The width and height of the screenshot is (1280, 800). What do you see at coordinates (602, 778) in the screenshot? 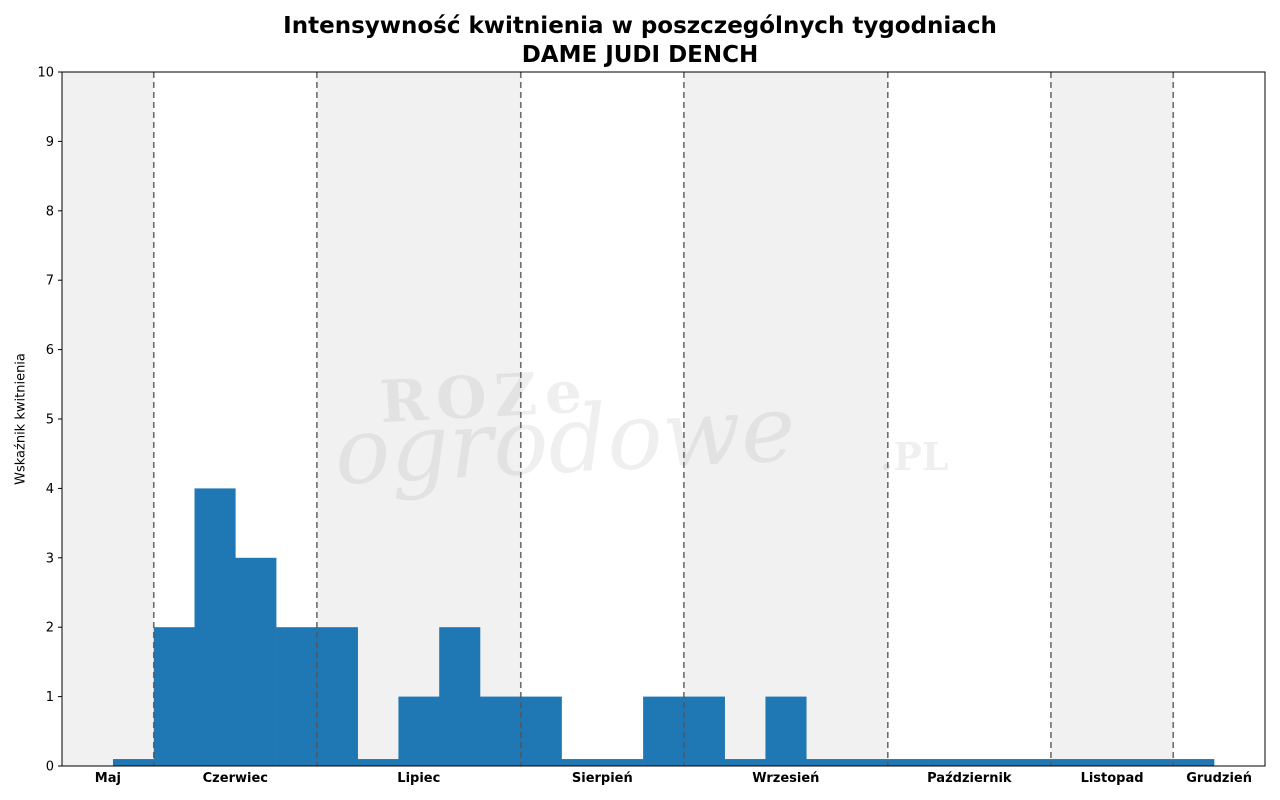
I see `month-label: Sierpień` at bounding box center [602, 778].